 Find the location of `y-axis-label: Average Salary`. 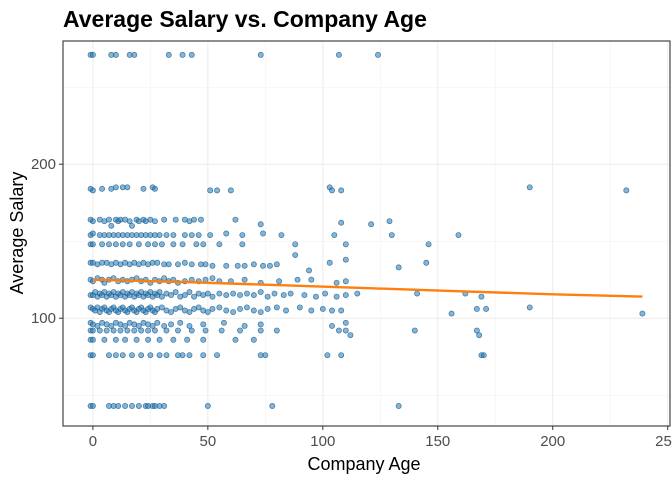

y-axis-label: Average Salary is located at coordinates (17, 233).